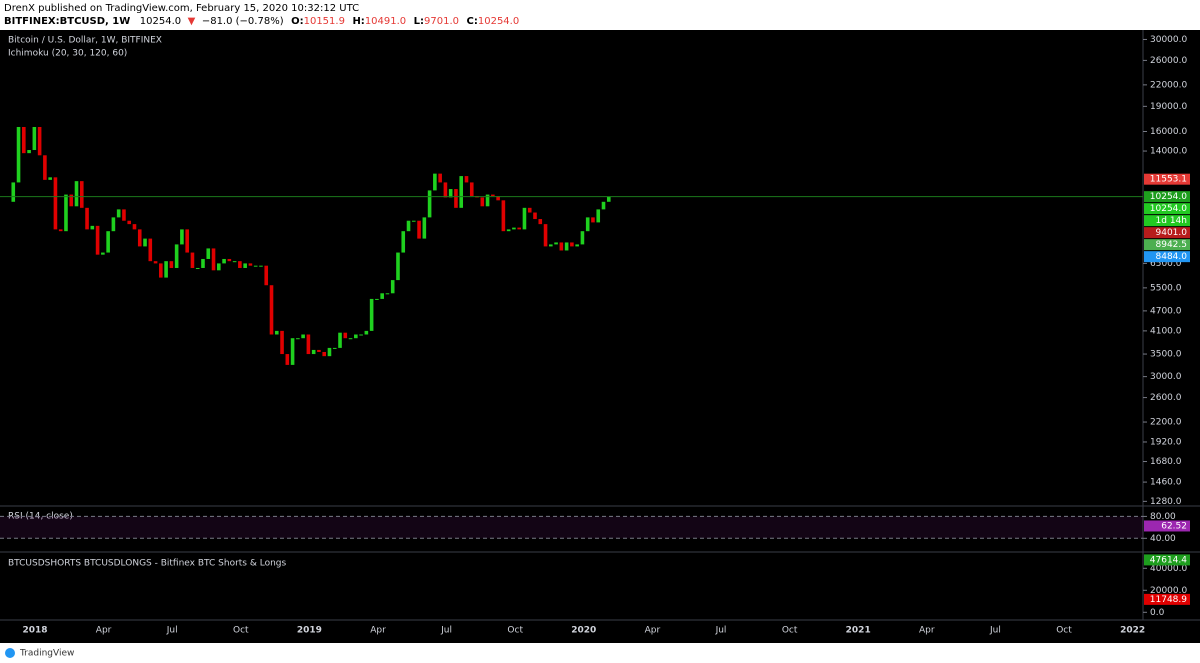  Describe the element at coordinates (1168, 85) in the screenshot. I see `y-tick-label: 22000.0` at that location.